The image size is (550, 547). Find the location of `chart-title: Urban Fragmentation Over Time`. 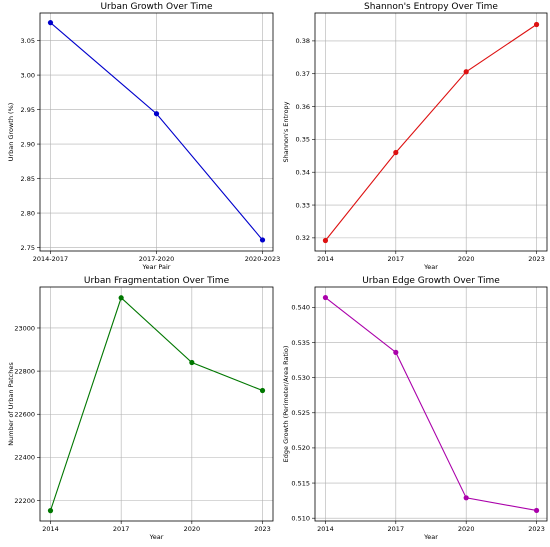

chart-title: Urban Fragmentation Over Time is located at coordinates (157, 281).